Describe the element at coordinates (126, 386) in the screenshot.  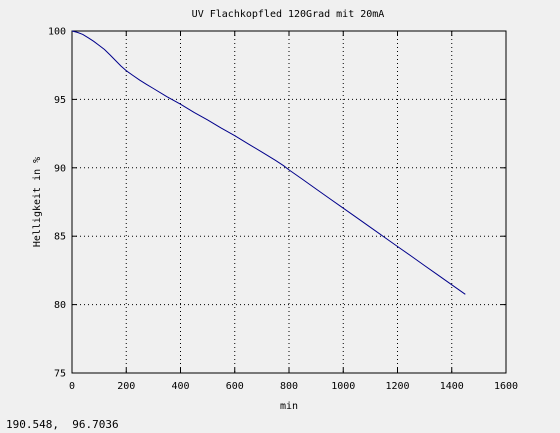
I see `x-tick-label: 200` at that location.